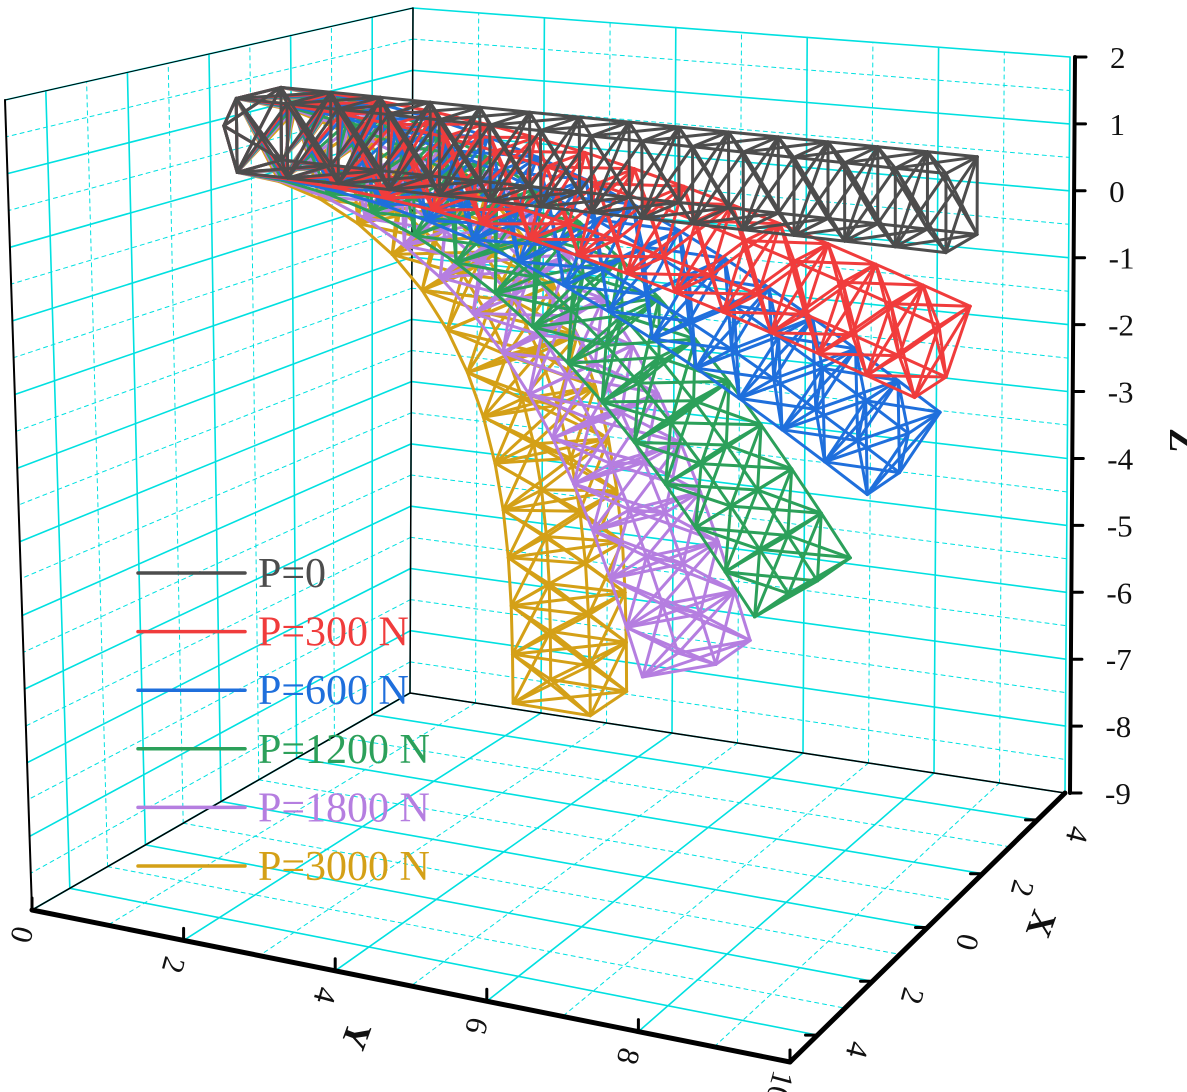 The image size is (1187, 1092). I want to click on x-tick-label: 0, so click(968, 942).